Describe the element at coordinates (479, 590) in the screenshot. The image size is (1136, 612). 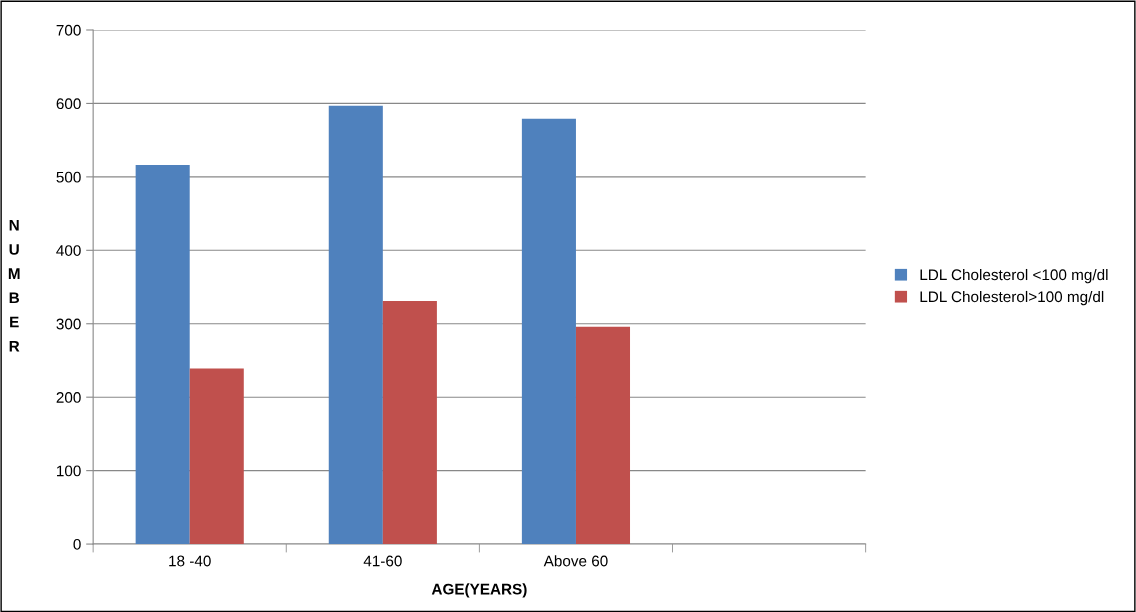
I see `x-axis-title: AGE(YEARS)` at that location.